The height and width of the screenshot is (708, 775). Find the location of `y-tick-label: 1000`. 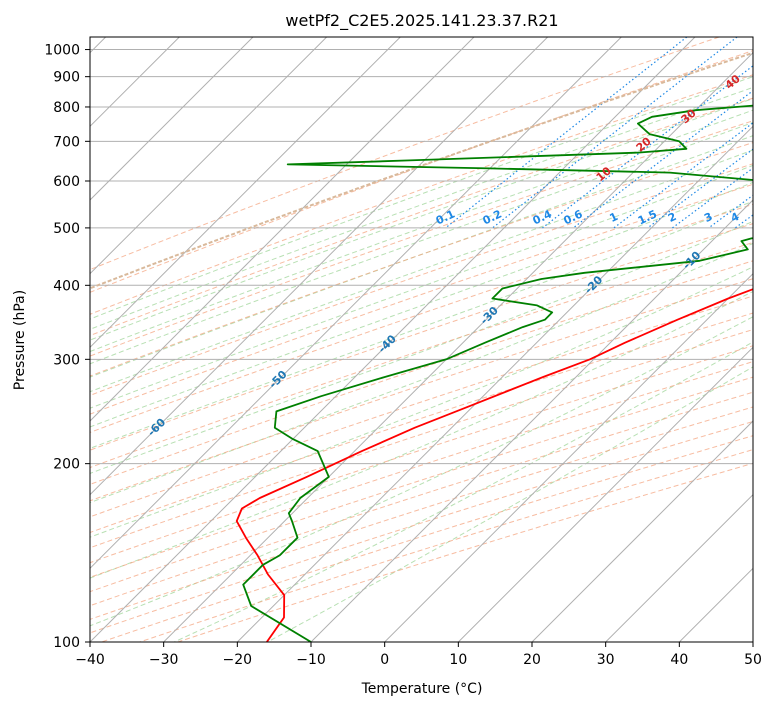

y-tick-label: 1000 is located at coordinates (62, 51).